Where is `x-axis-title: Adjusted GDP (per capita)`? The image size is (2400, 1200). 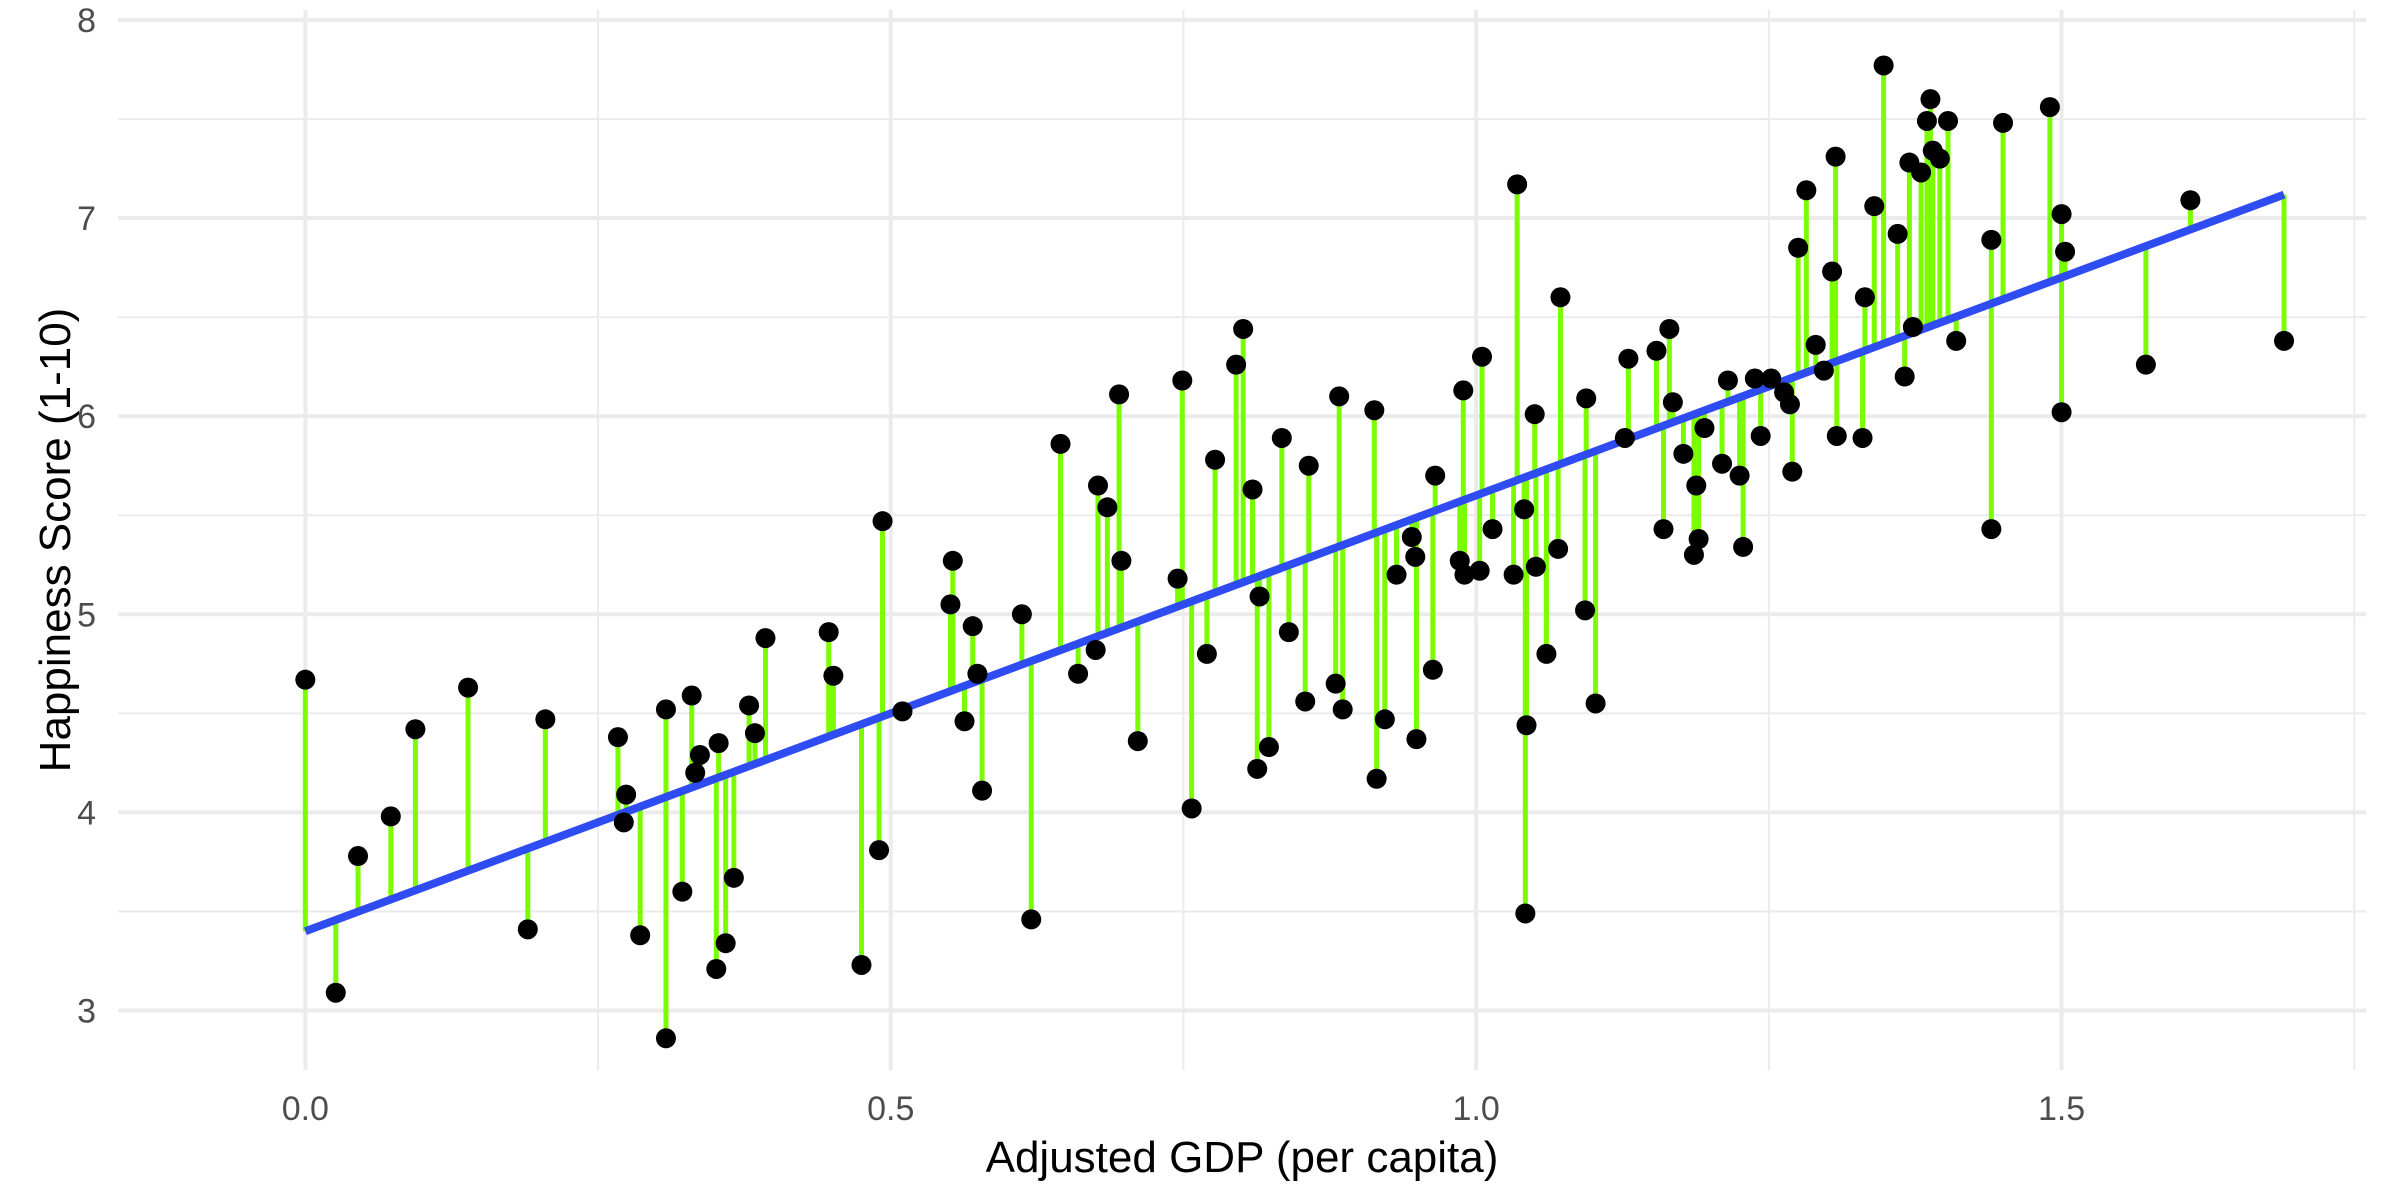 x-axis-title: Adjusted GDP (per capita) is located at coordinates (1242, 1157).